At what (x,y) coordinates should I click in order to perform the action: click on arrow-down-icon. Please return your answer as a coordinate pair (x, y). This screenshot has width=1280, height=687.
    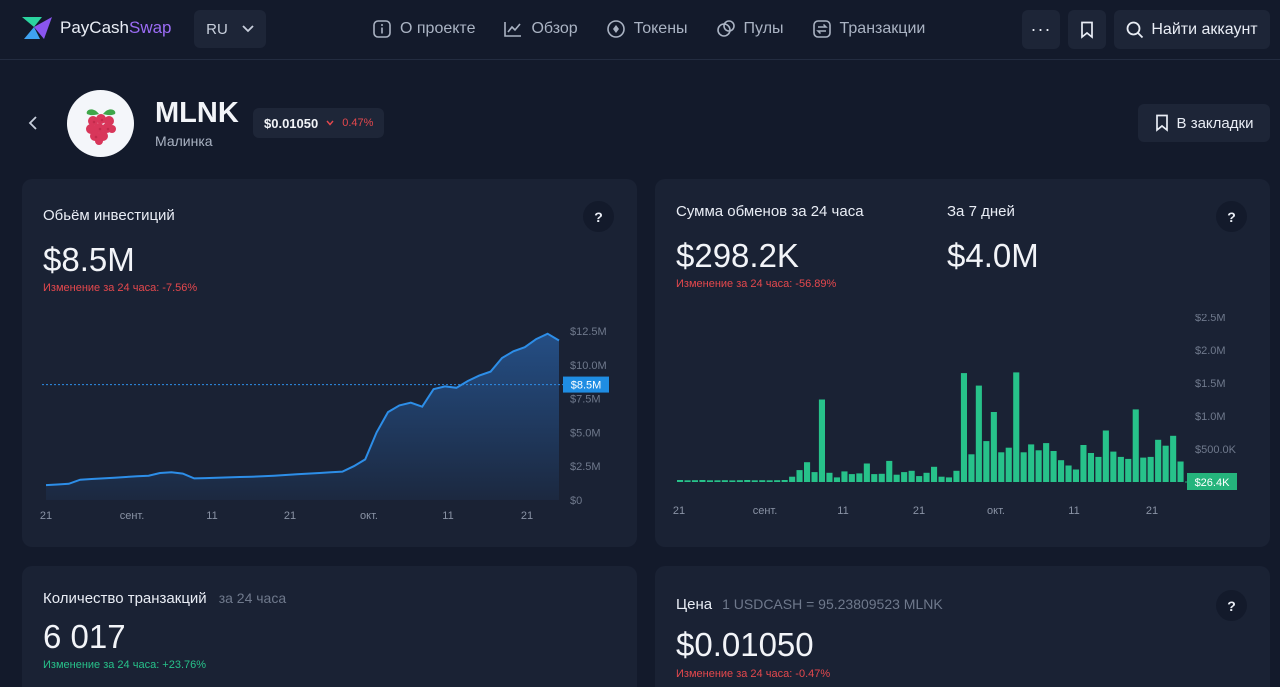
    Looking at the image, I should click on (330, 123).